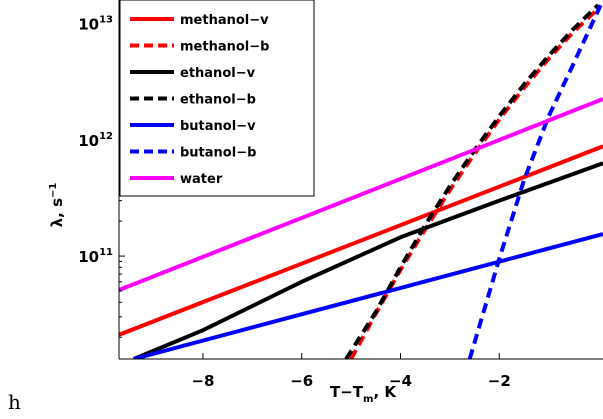  Describe the element at coordinates (301, 381) in the screenshot. I see `x-tick-label: −6` at that location.